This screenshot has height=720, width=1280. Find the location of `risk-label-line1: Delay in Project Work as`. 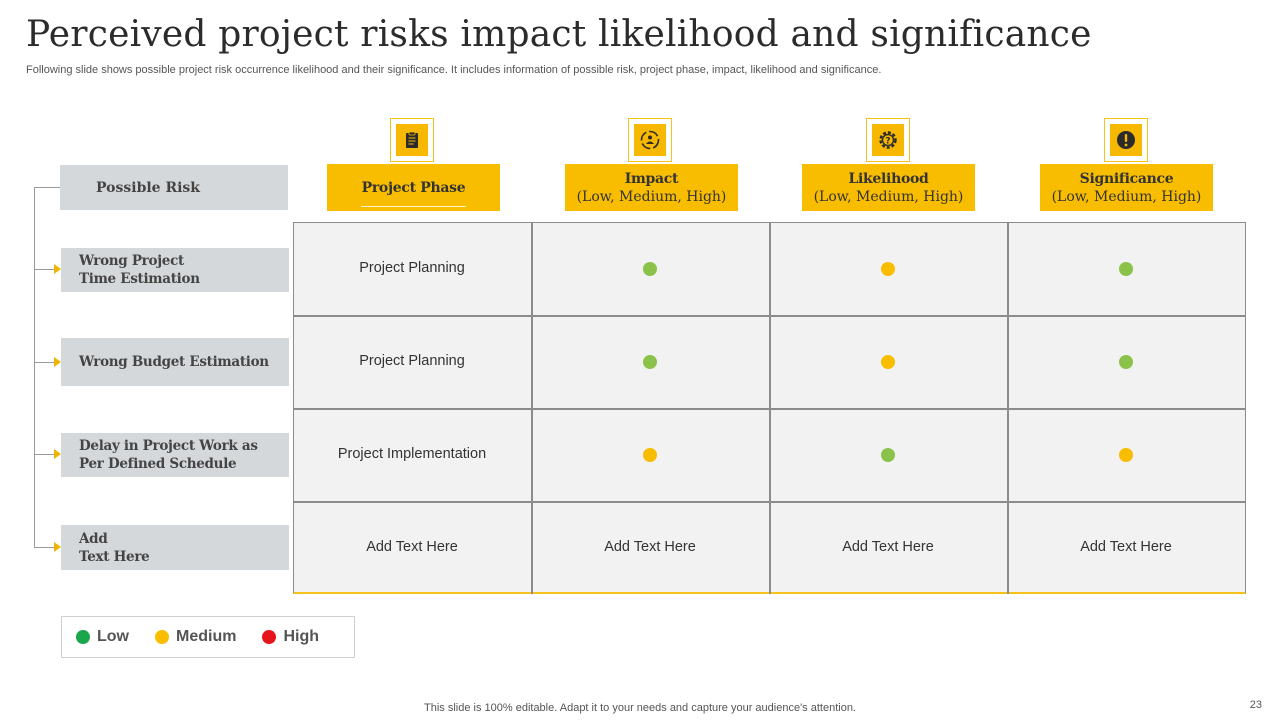

risk-label-line1: Delay in Project Work as is located at coordinates (168, 446).